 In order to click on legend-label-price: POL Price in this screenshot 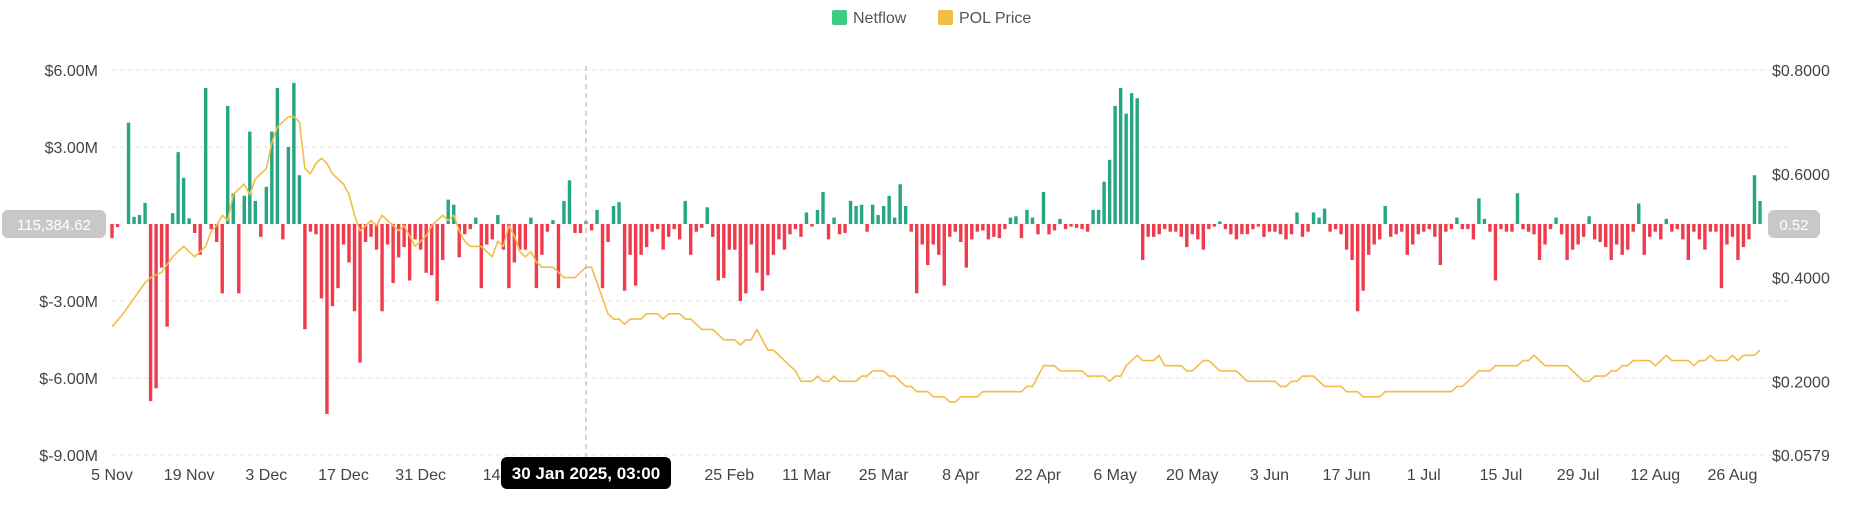, I will do `click(995, 18)`.